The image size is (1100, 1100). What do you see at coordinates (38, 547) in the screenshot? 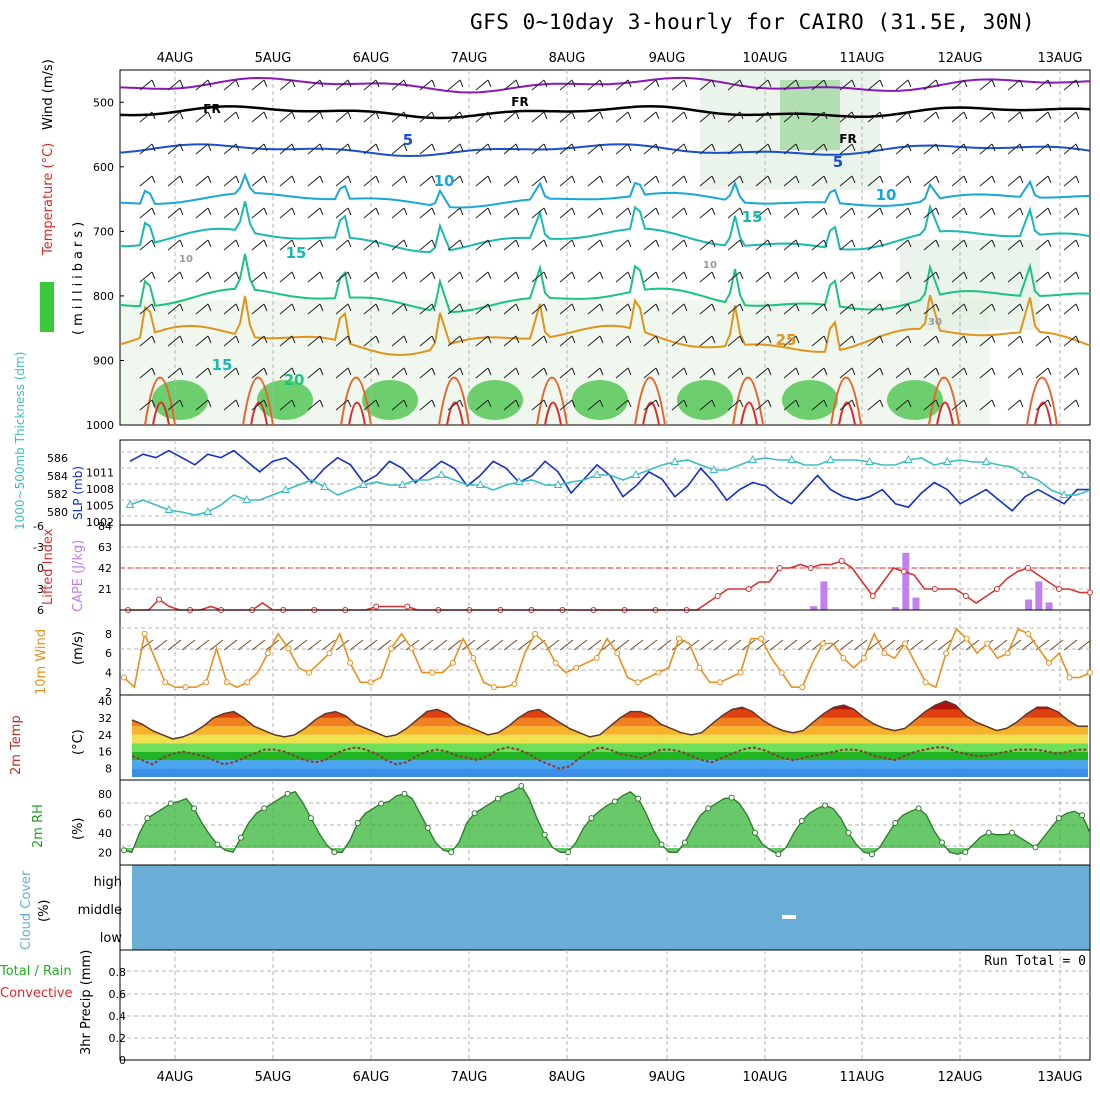
I see `li-tick: -3` at bounding box center [38, 547].